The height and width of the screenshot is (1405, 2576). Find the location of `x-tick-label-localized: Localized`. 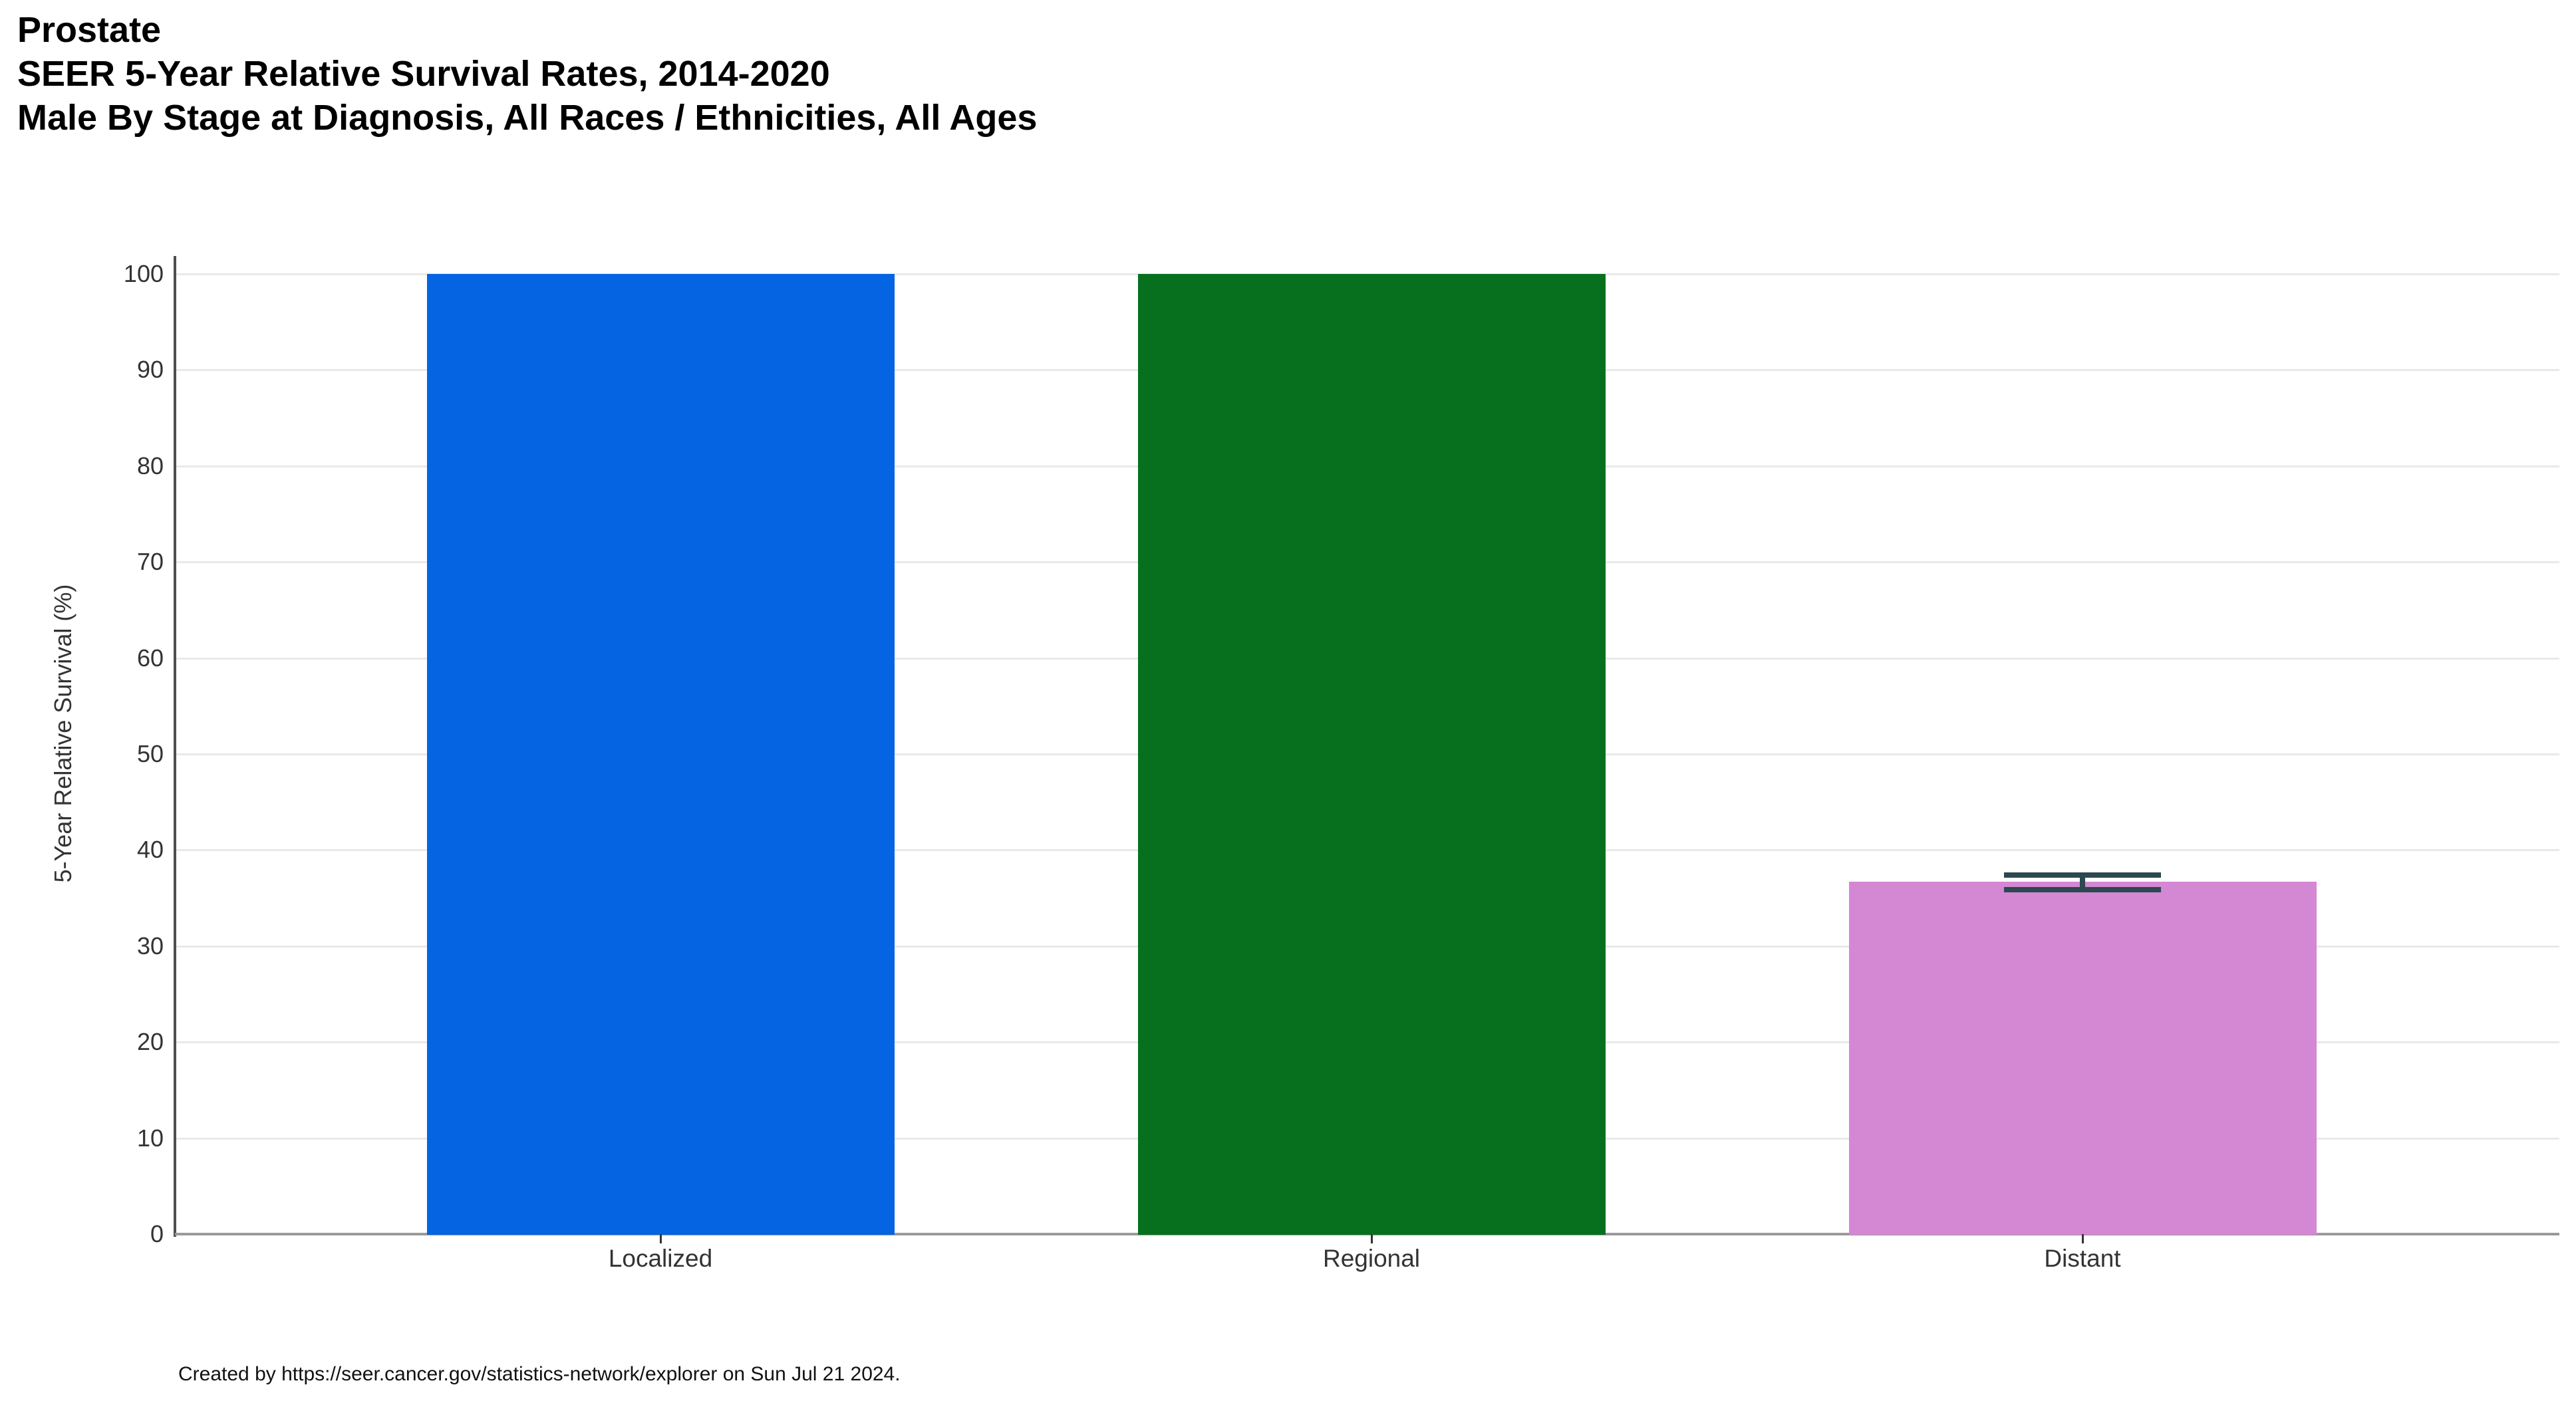

x-tick-label-localized: Localized is located at coordinates (660, 1258).